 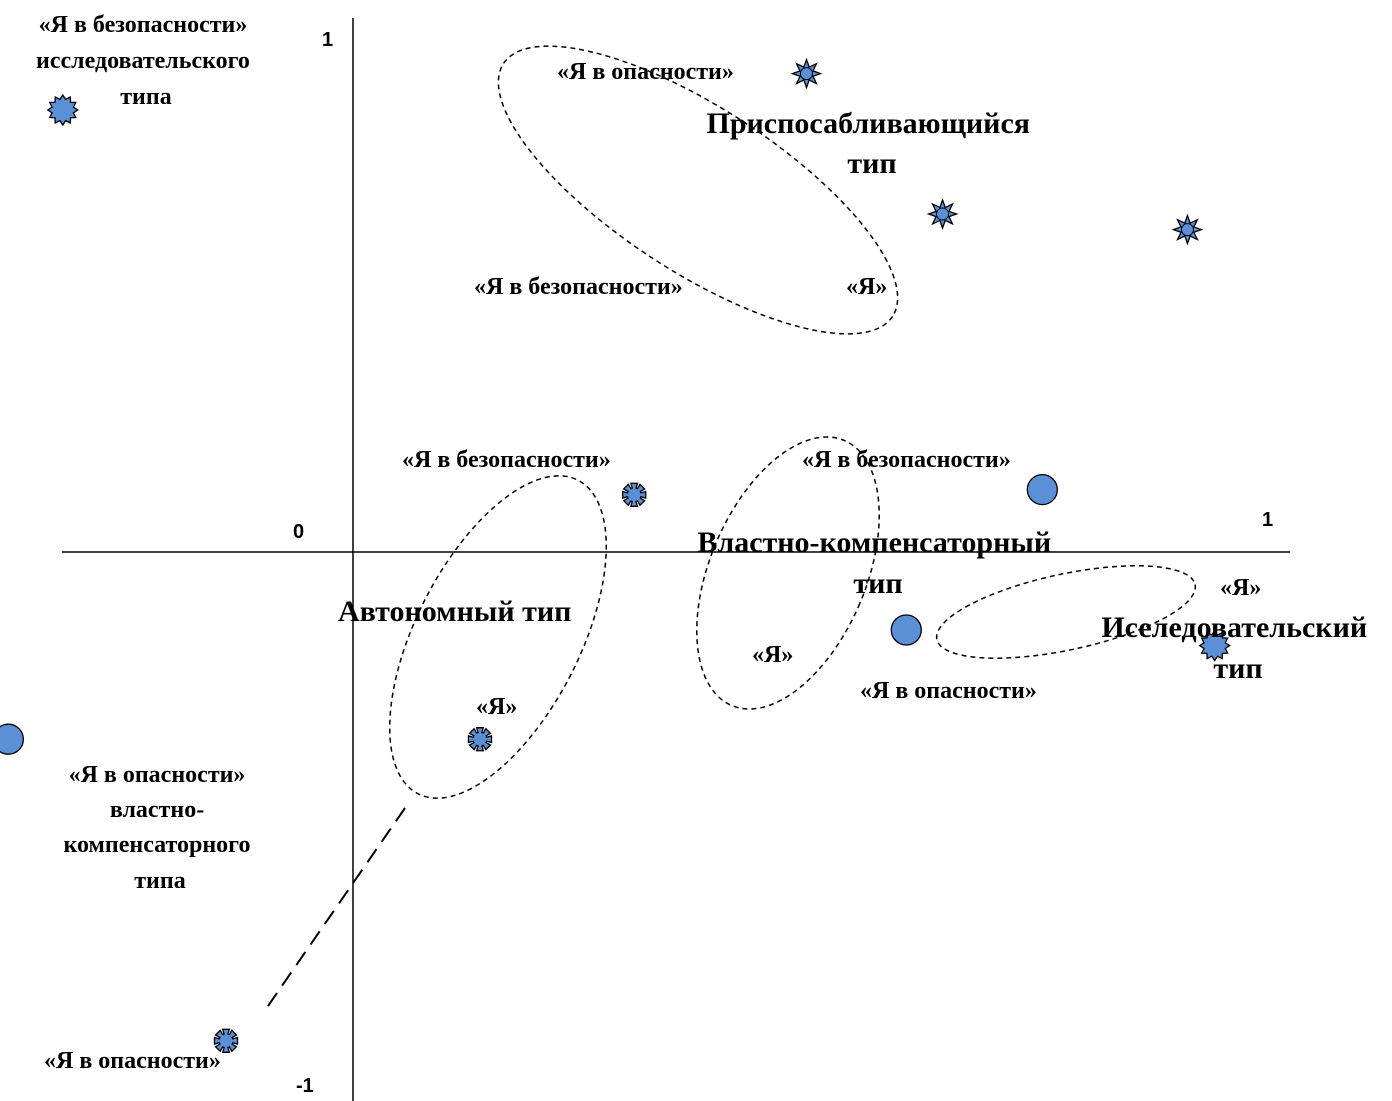 What do you see at coordinates (305, 1086) in the screenshot?
I see `tick-y-min: -1` at bounding box center [305, 1086].